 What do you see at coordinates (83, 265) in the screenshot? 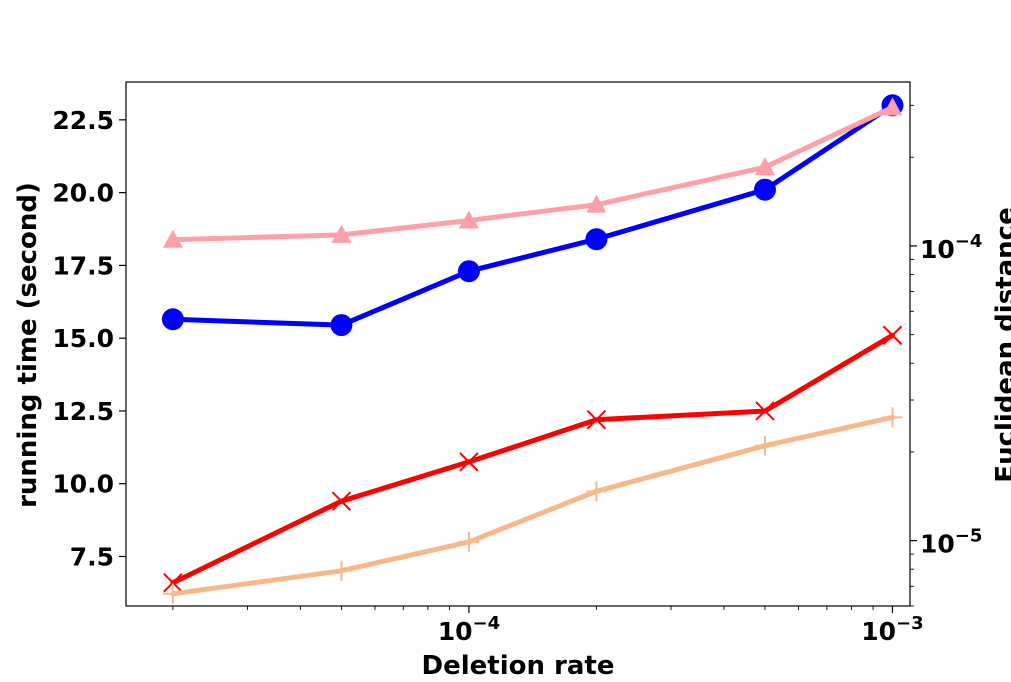
I see `y-tick-label-4: 17.5` at bounding box center [83, 265].